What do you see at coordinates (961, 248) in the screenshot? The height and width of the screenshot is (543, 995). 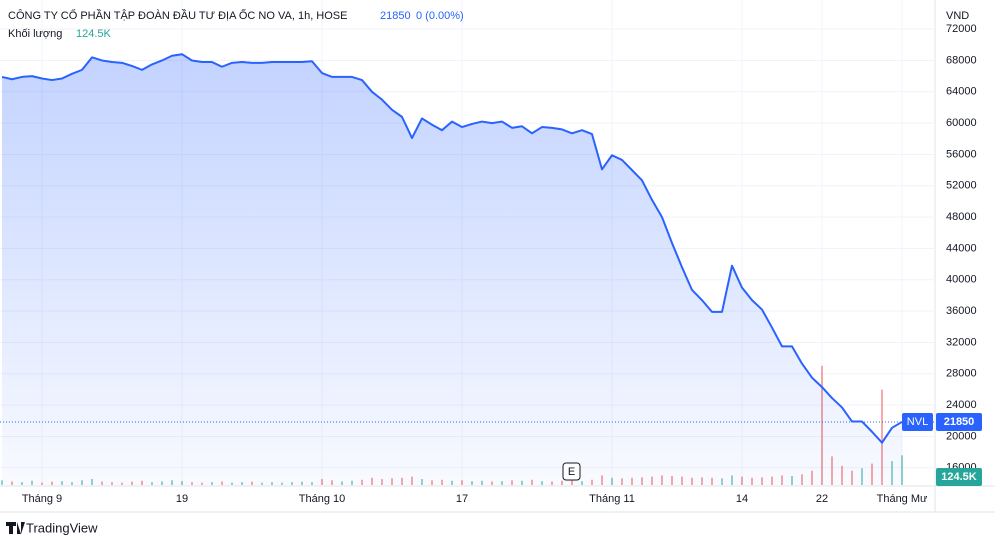 I see `y-tick-label: 44000` at bounding box center [961, 248].